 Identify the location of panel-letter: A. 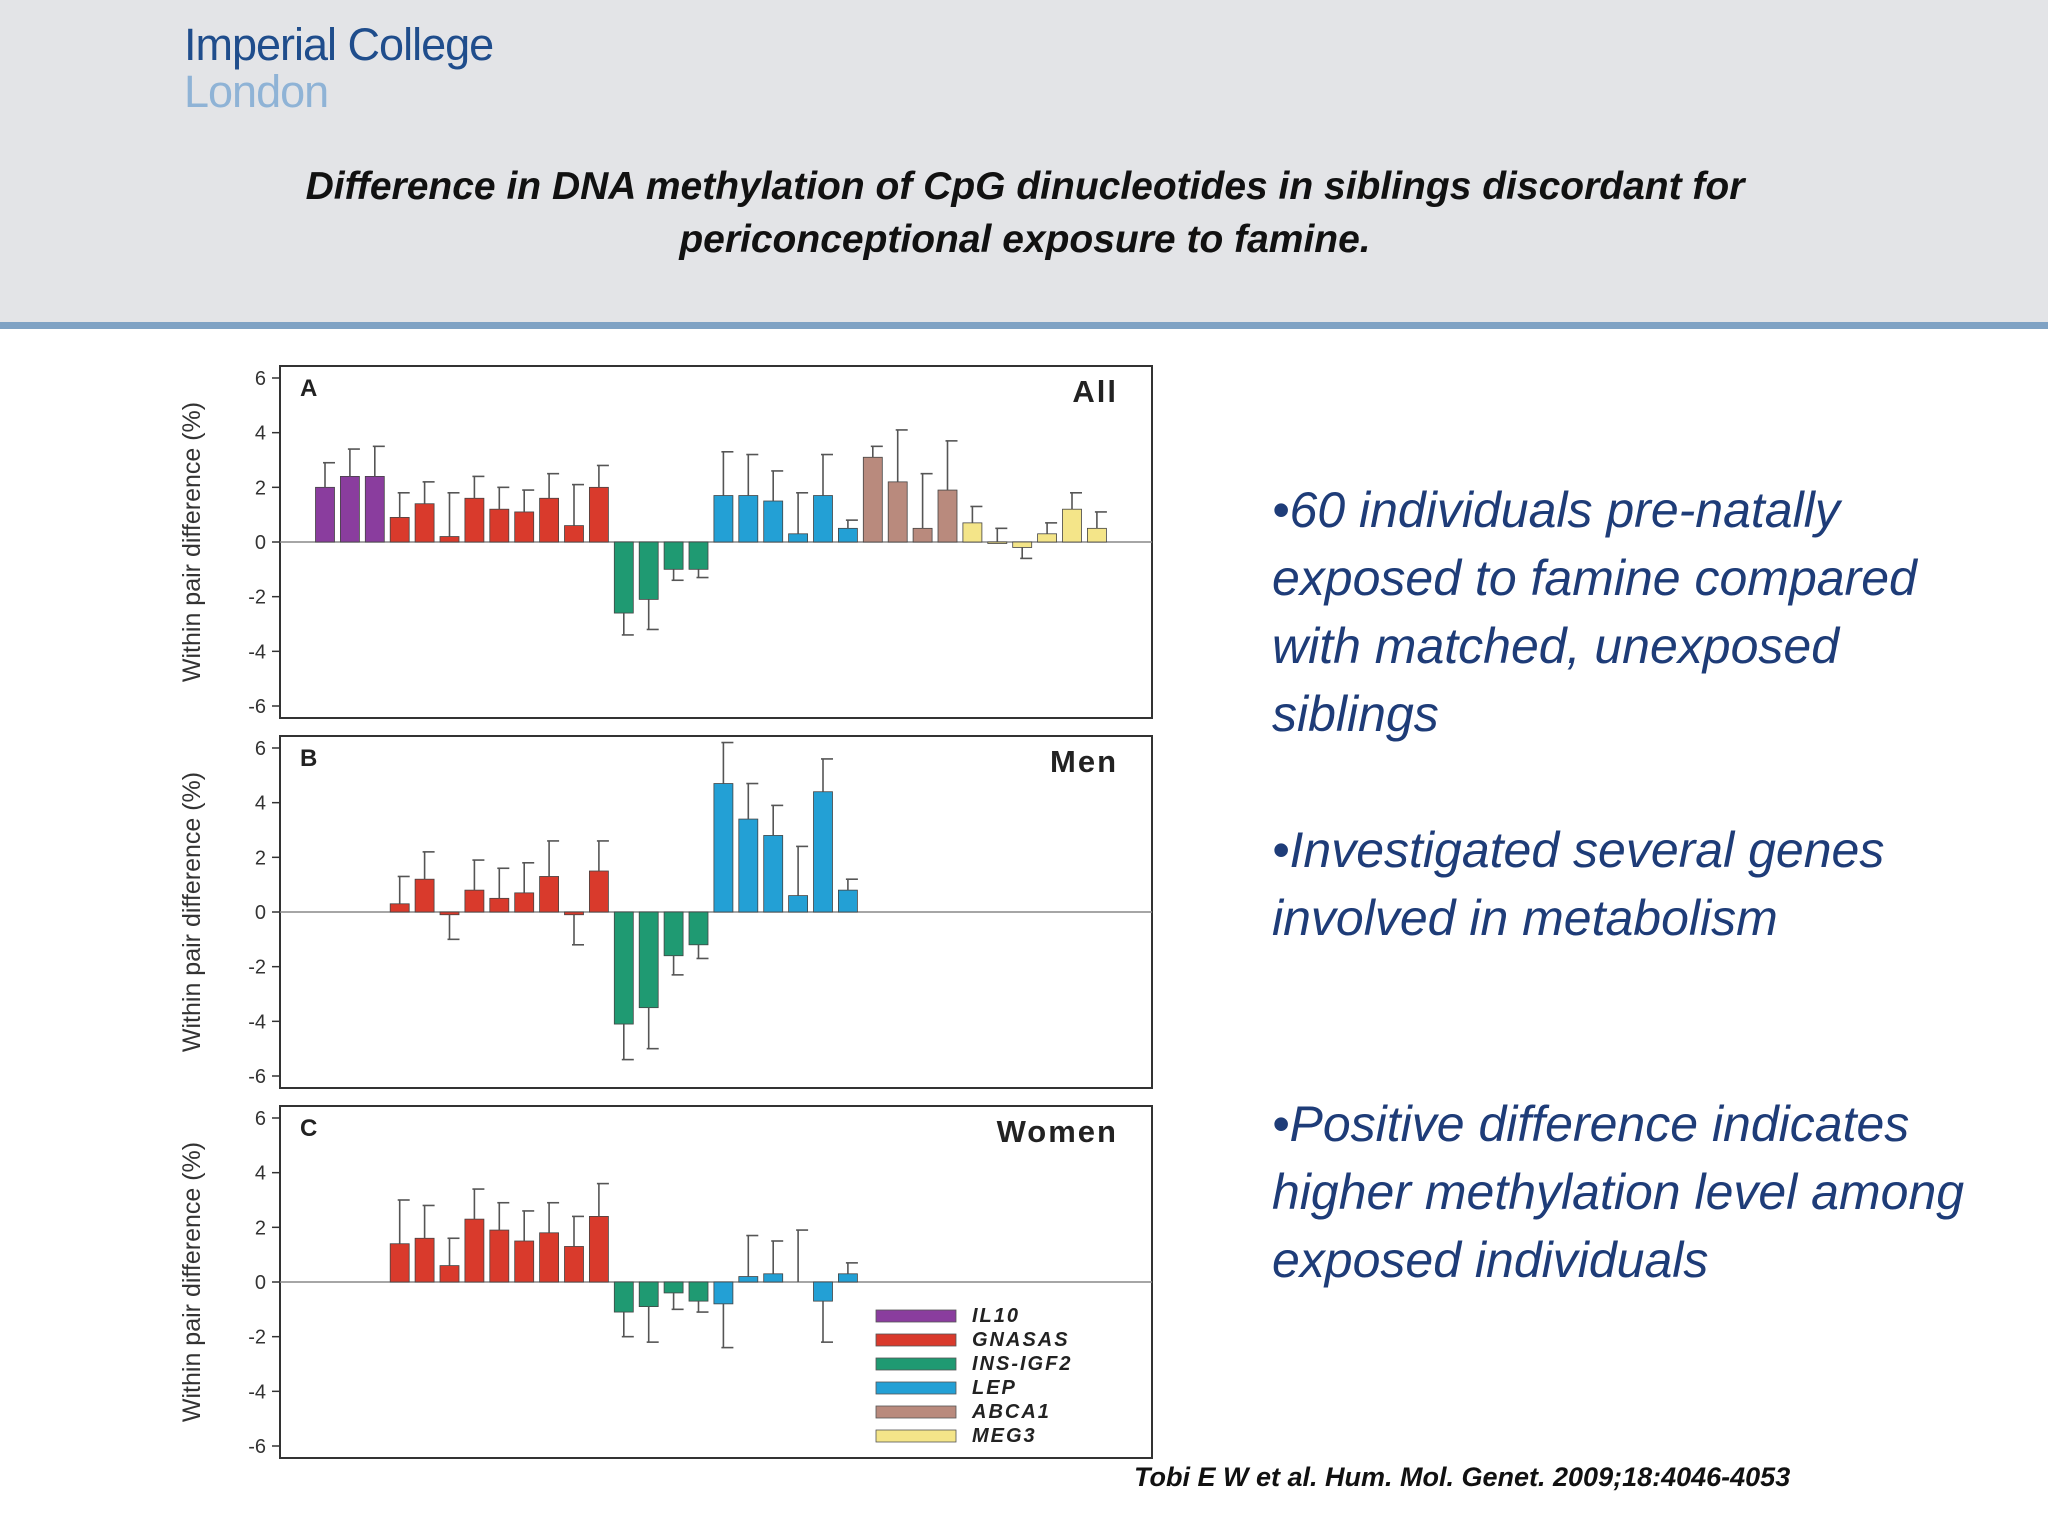
(308, 388).